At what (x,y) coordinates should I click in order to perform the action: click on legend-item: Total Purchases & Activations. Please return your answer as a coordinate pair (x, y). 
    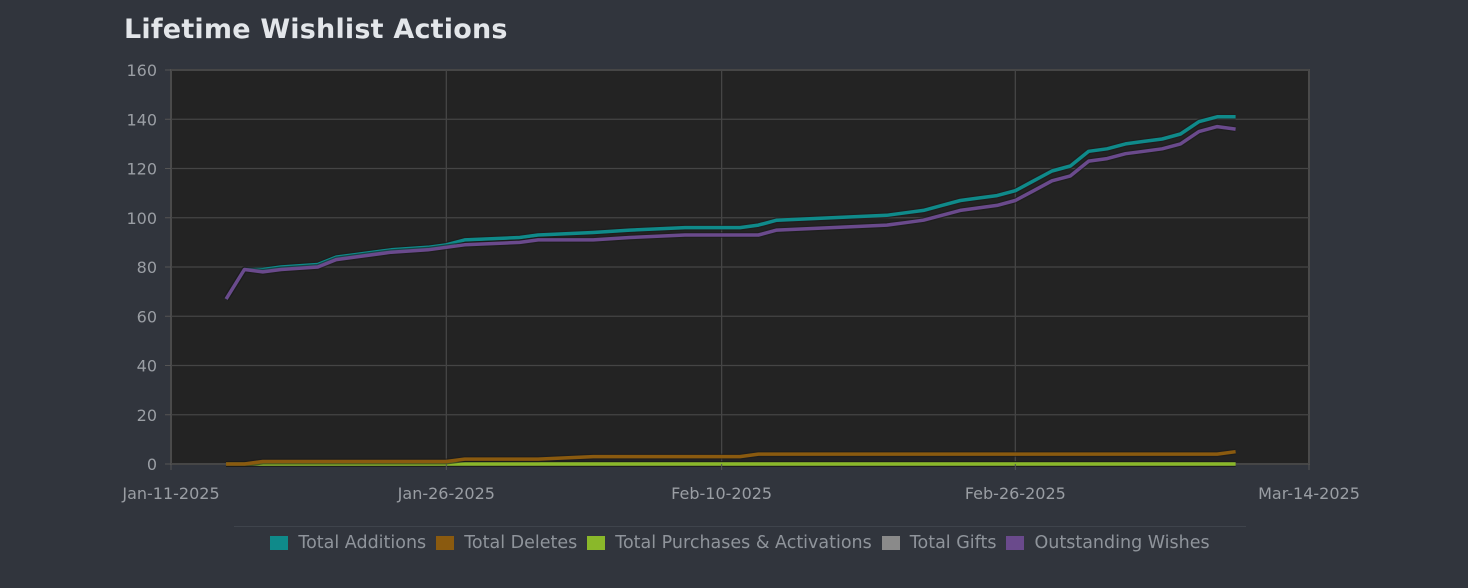
    Looking at the image, I should click on (729, 543).